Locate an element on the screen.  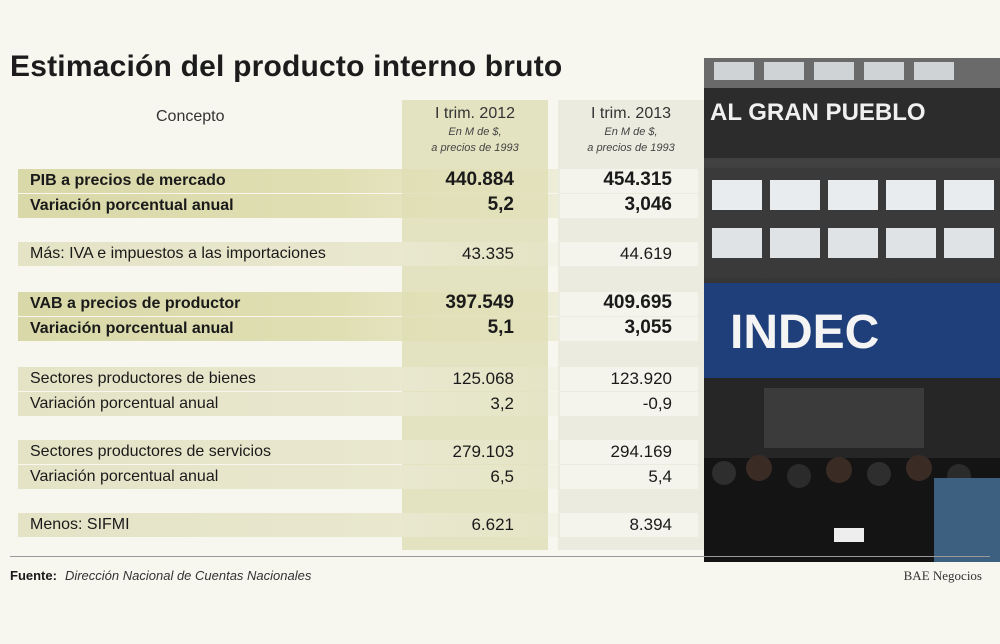
table-row: Menos: SIFMI 6.621 8.394 is located at coordinates (358, 525).